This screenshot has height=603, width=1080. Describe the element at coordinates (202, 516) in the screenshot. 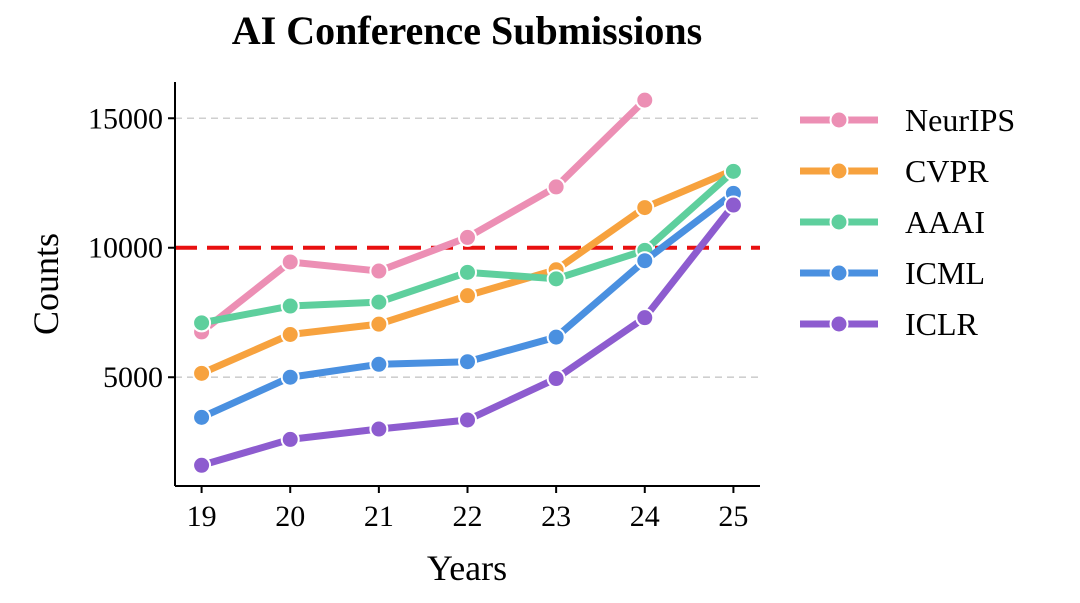

I see `x-tick-label-19: 19` at that location.